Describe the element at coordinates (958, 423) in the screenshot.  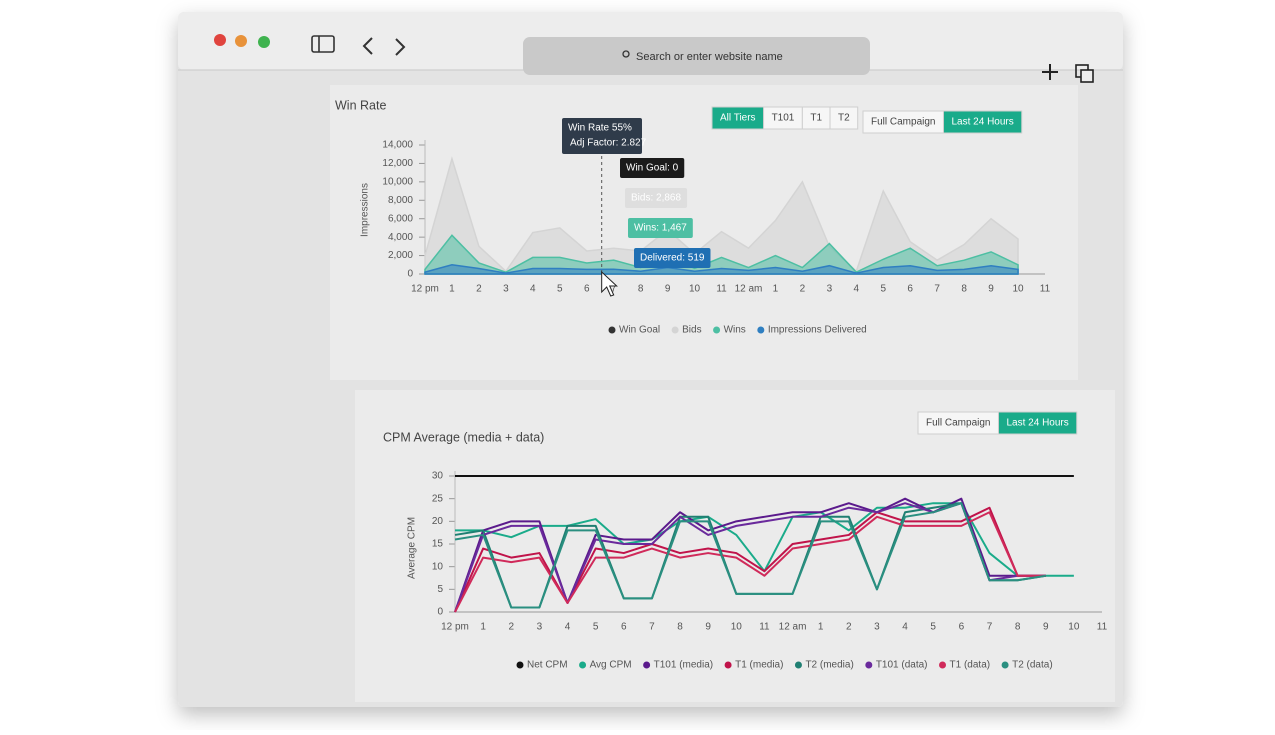
I see `toggle-button-label: Full Campaign` at that location.